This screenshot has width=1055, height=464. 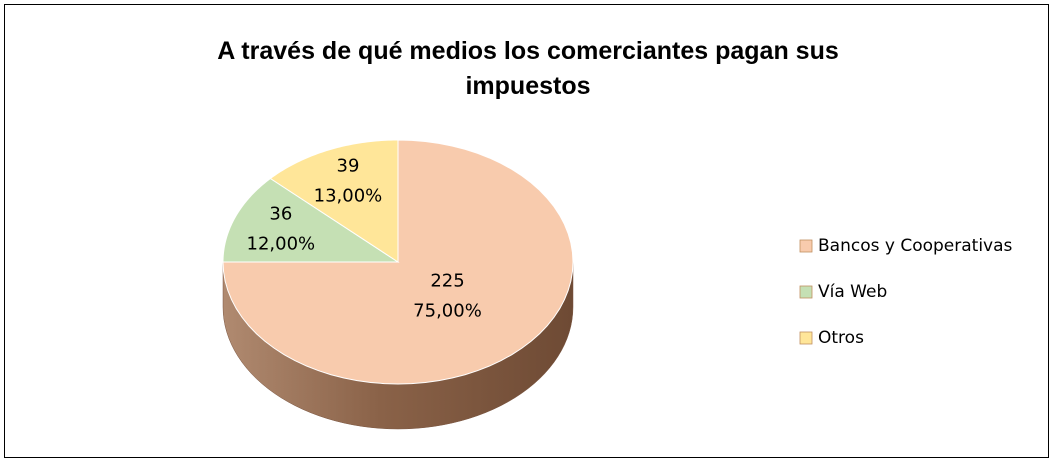 What do you see at coordinates (852, 292) in the screenshot?
I see `legend-label: Vía Web` at bounding box center [852, 292].